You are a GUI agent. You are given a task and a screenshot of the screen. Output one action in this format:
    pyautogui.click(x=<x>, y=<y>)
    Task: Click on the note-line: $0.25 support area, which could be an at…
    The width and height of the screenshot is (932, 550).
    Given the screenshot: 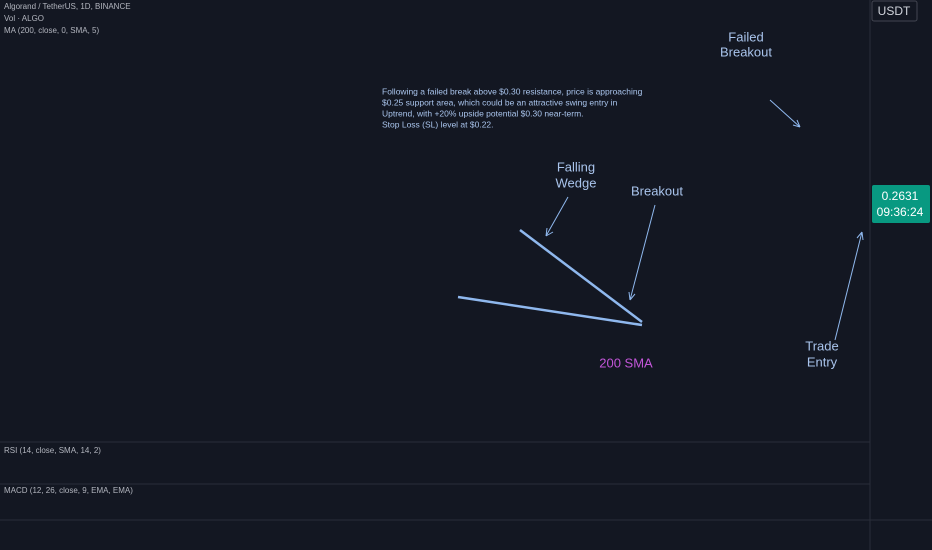 What is the action you would take?
    pyautogui.click(x=500, y=102)
    